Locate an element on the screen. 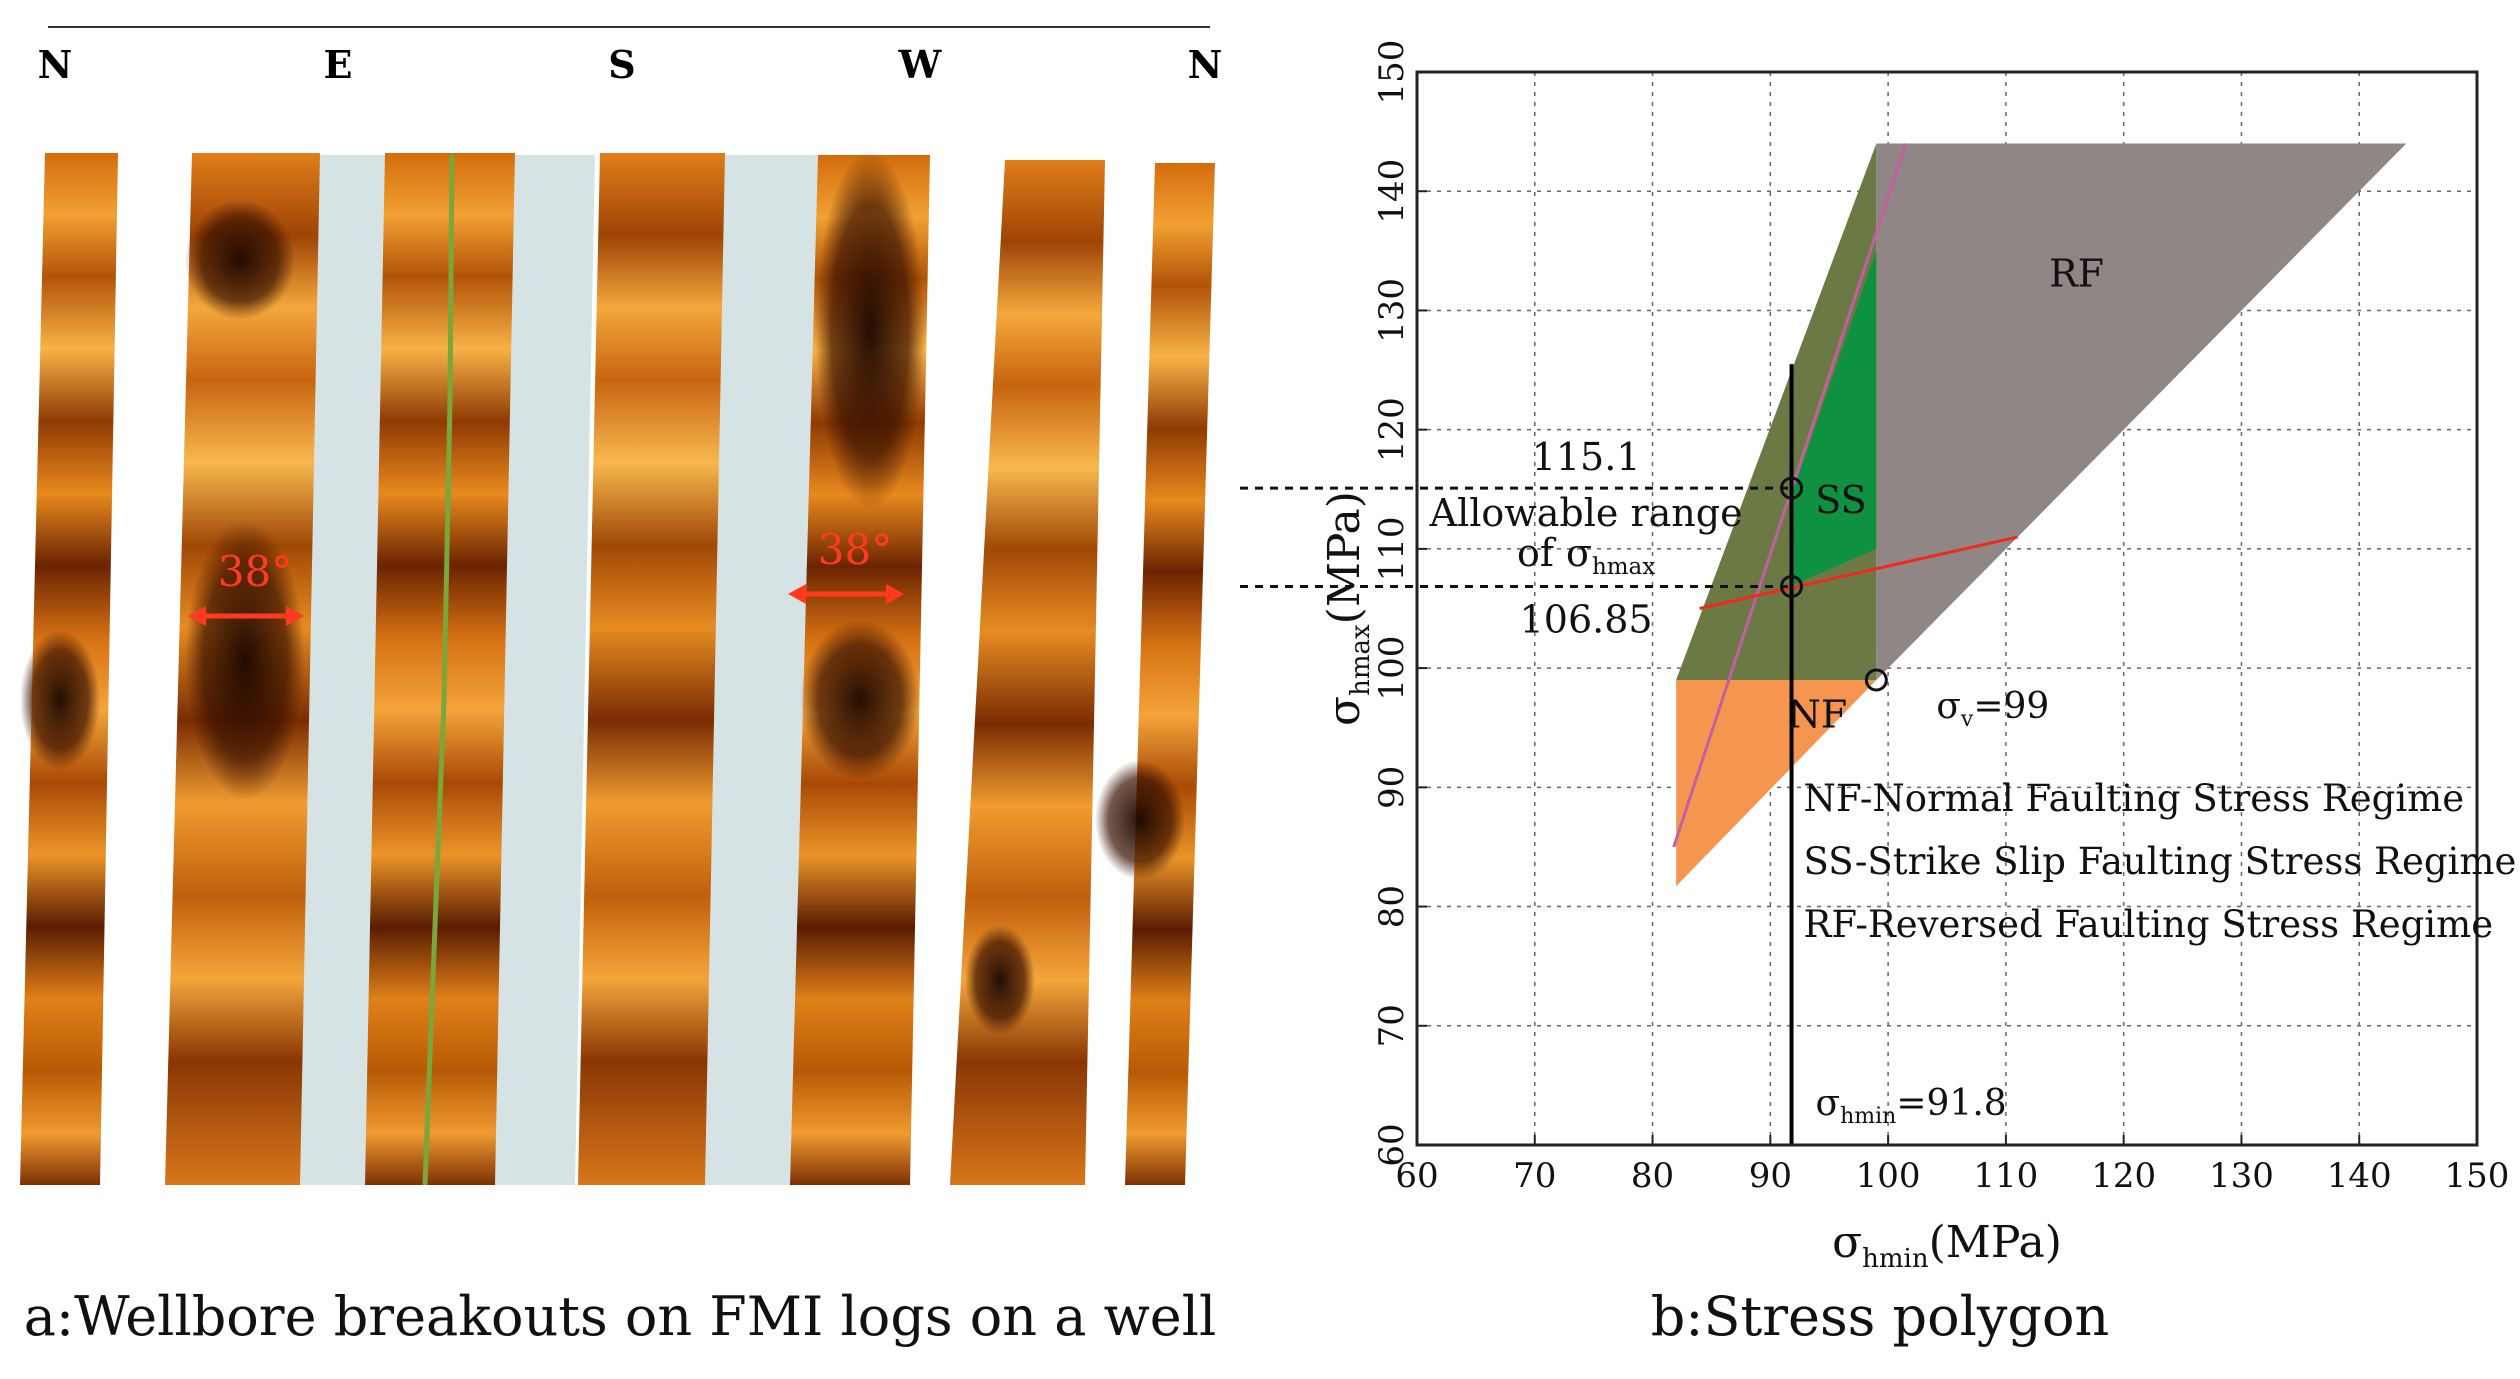  direction-label-n2: N is located at coordinates (1205, 64).